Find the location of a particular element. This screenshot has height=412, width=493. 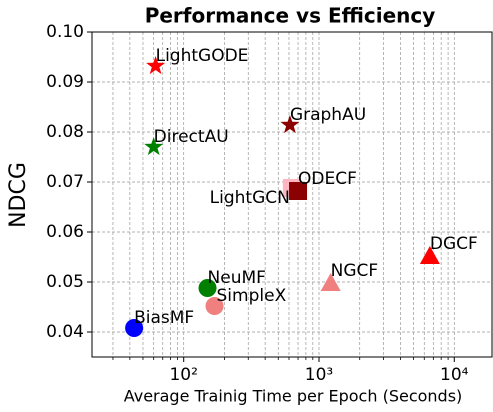

point-label: GraphAU is located at coordinates (328, 115).